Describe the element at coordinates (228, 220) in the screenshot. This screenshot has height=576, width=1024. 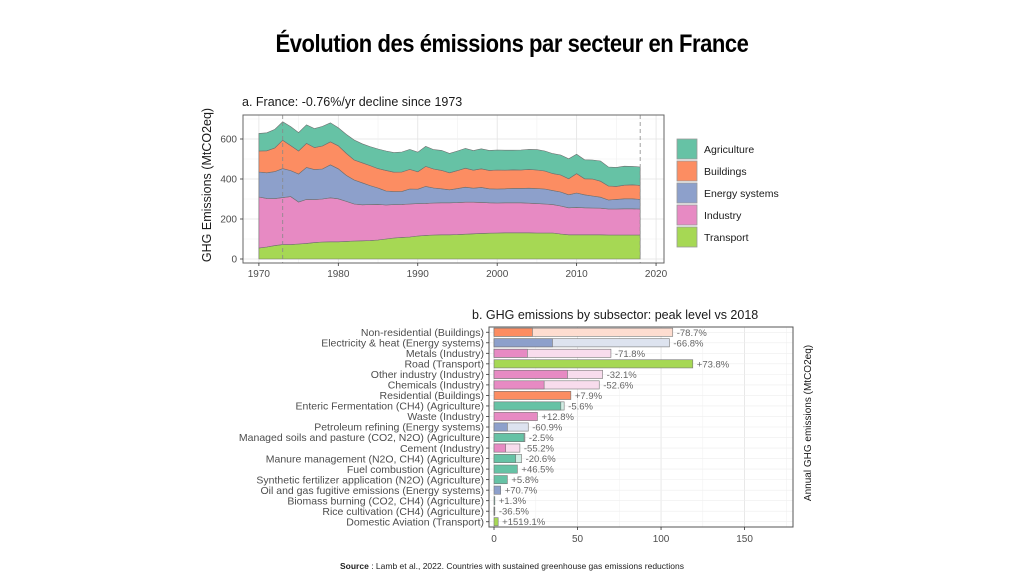
I see `y-tick-label: 200` at that location.